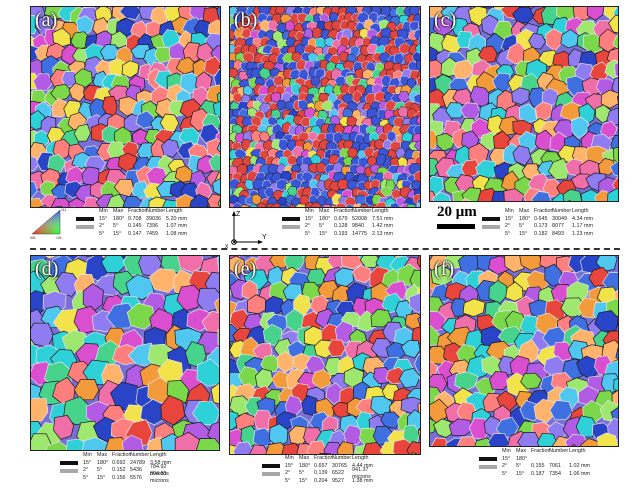 This screenshot has height=500, width=641. I want to click on legend-row: 5° 15° 0.193 14775 2.13 mm, so click(342, 235).